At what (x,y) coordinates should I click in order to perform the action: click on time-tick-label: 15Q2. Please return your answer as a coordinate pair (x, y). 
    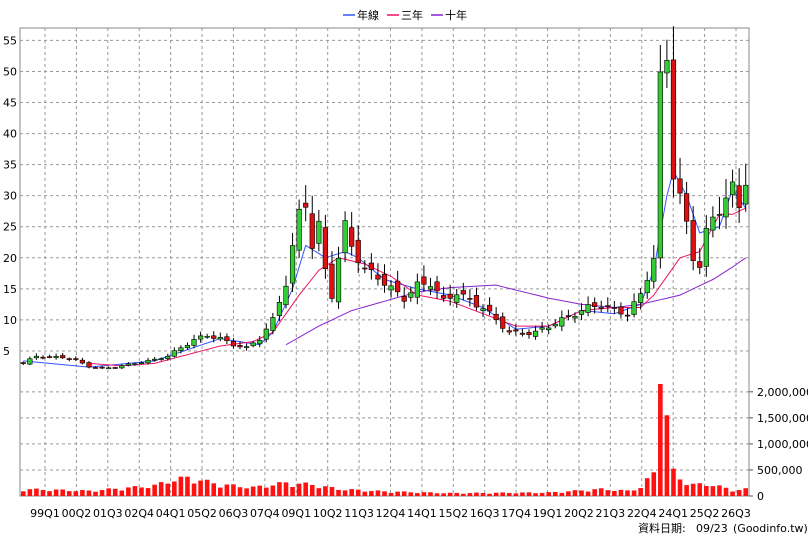
    Looking at the image, I should click on (453, 513).